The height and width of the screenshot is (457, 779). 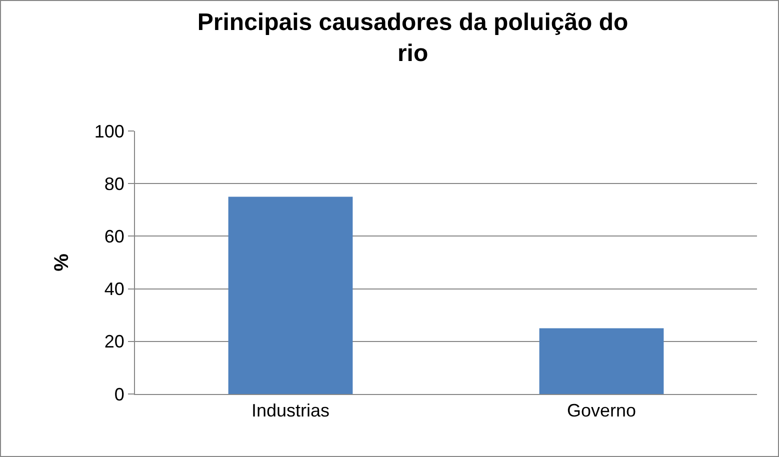 What do you see at coordinates (114, 342) in the screenshot?
I see `y-tick-label: 20` at bounding box center [114, 342].